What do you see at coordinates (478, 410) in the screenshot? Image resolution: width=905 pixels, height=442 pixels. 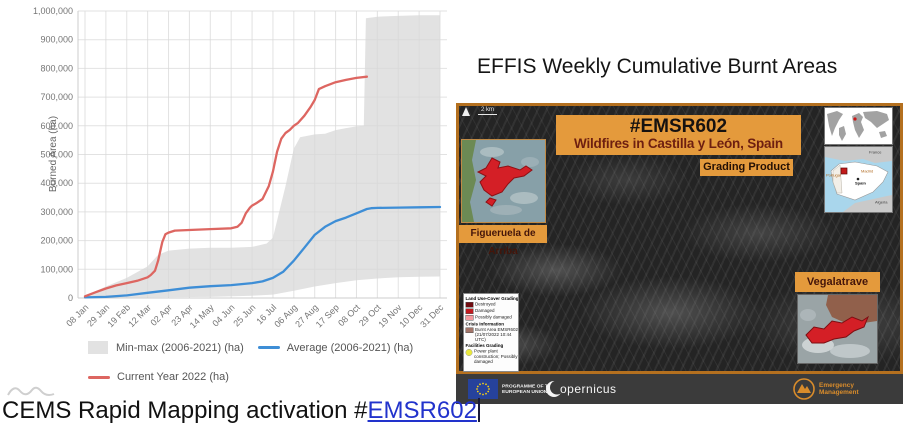 I see `text-caret` at bounding box center [478, 410].